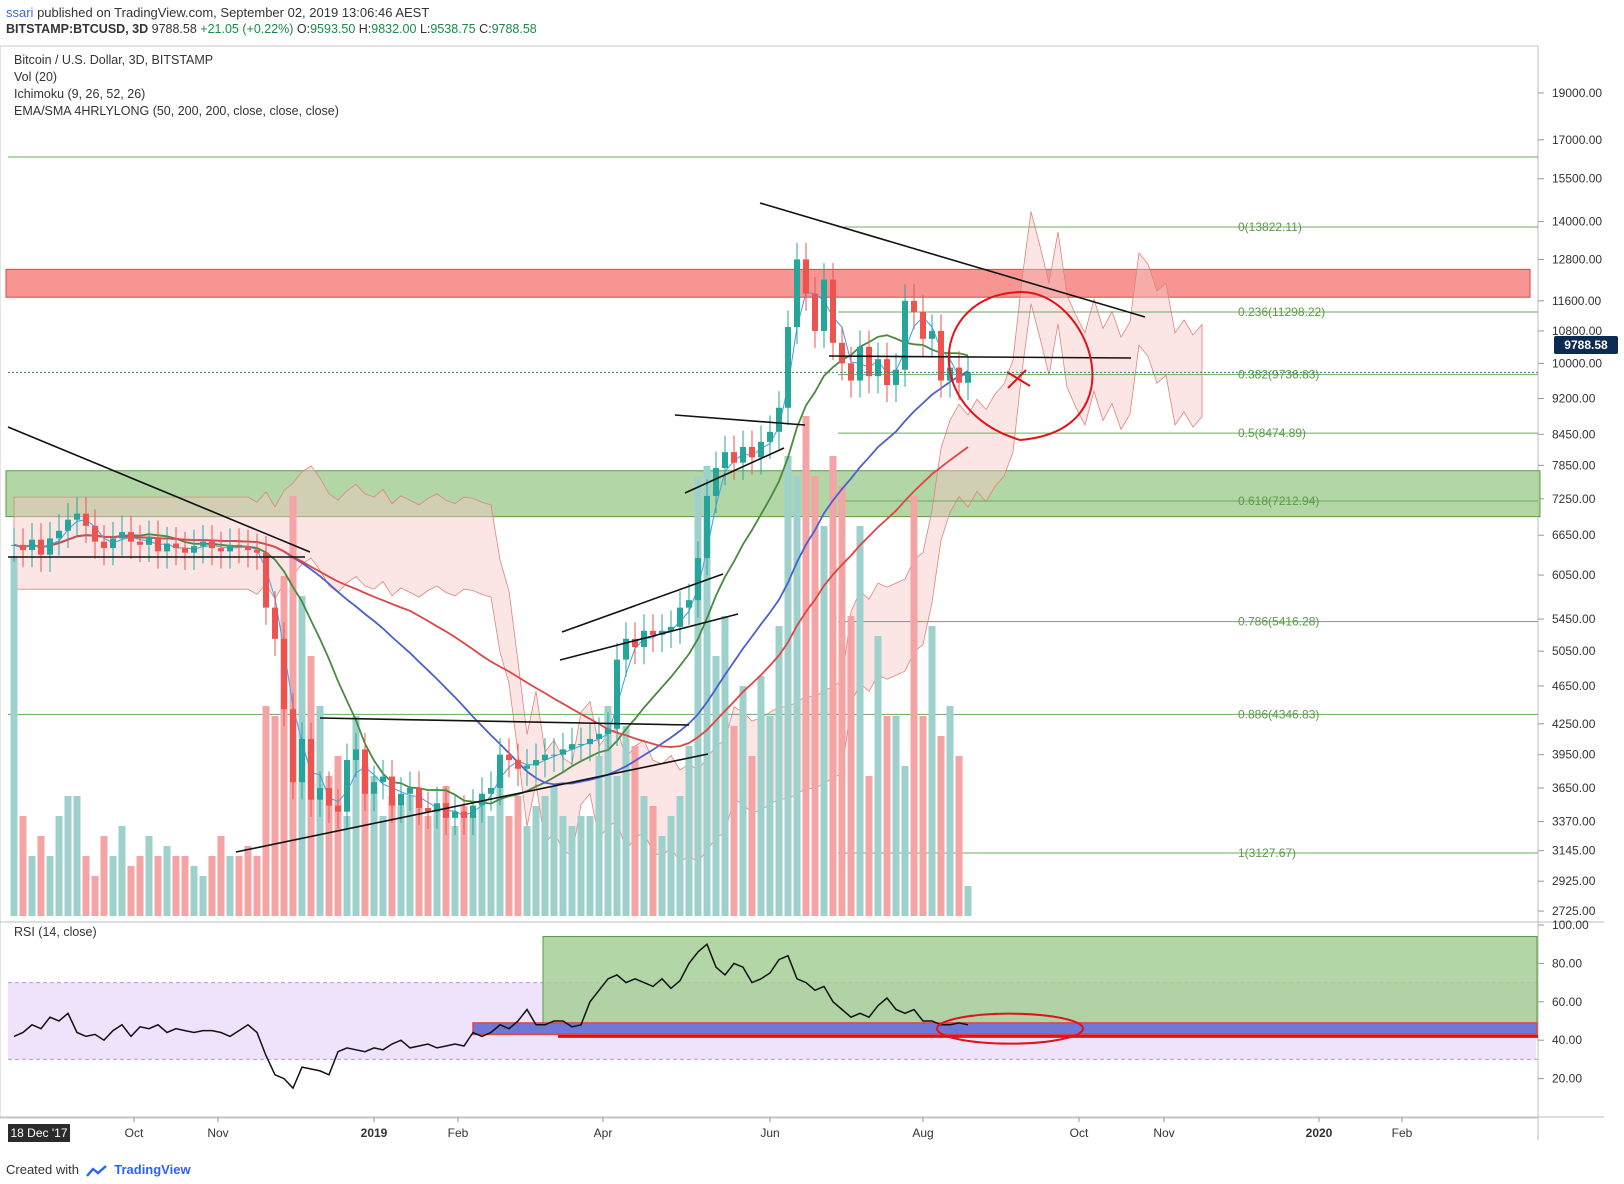 The width and height of the screenshot is (1624, 1184). Describe the element at coordinates (36, 77) in the screenshot. I see `legend-vol: Vol (20)` at that location.